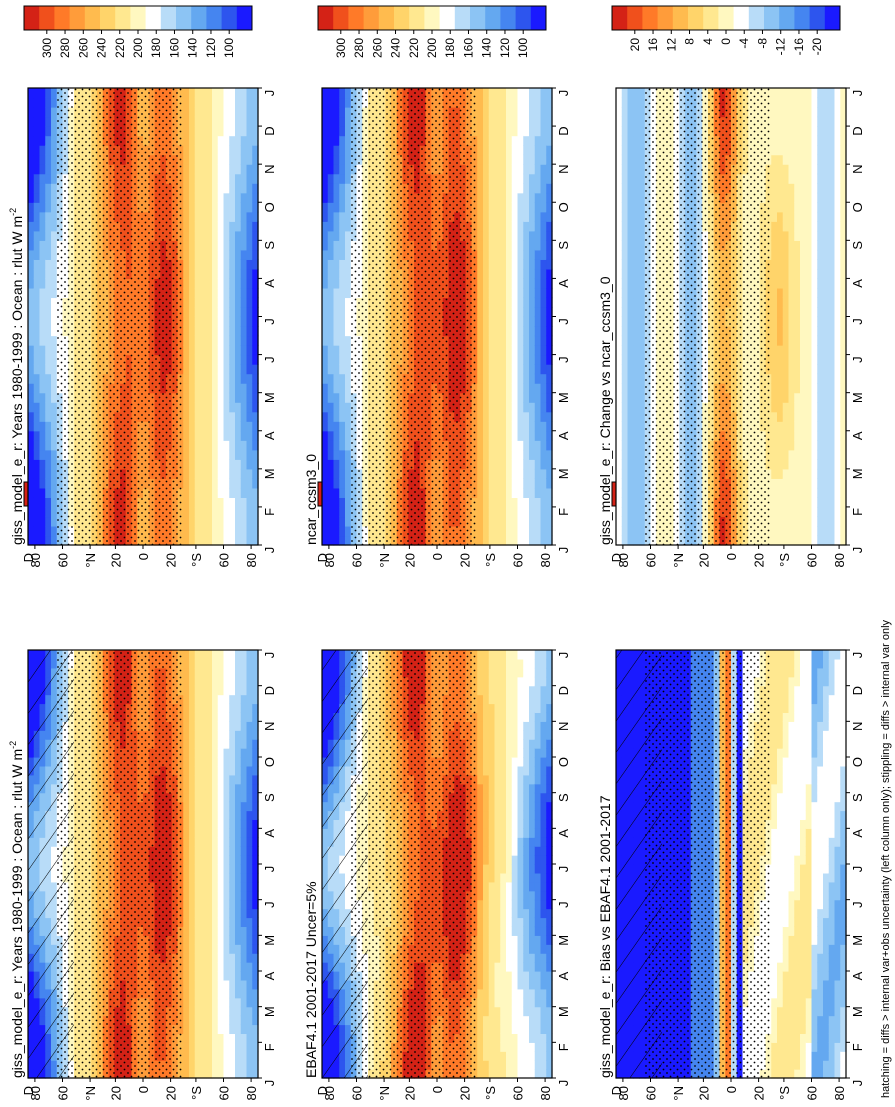  What do you see at coordinates (28, 1090) in the screenshot?
I see `axis-corner-label: D` at bounding box center [28, 1090].